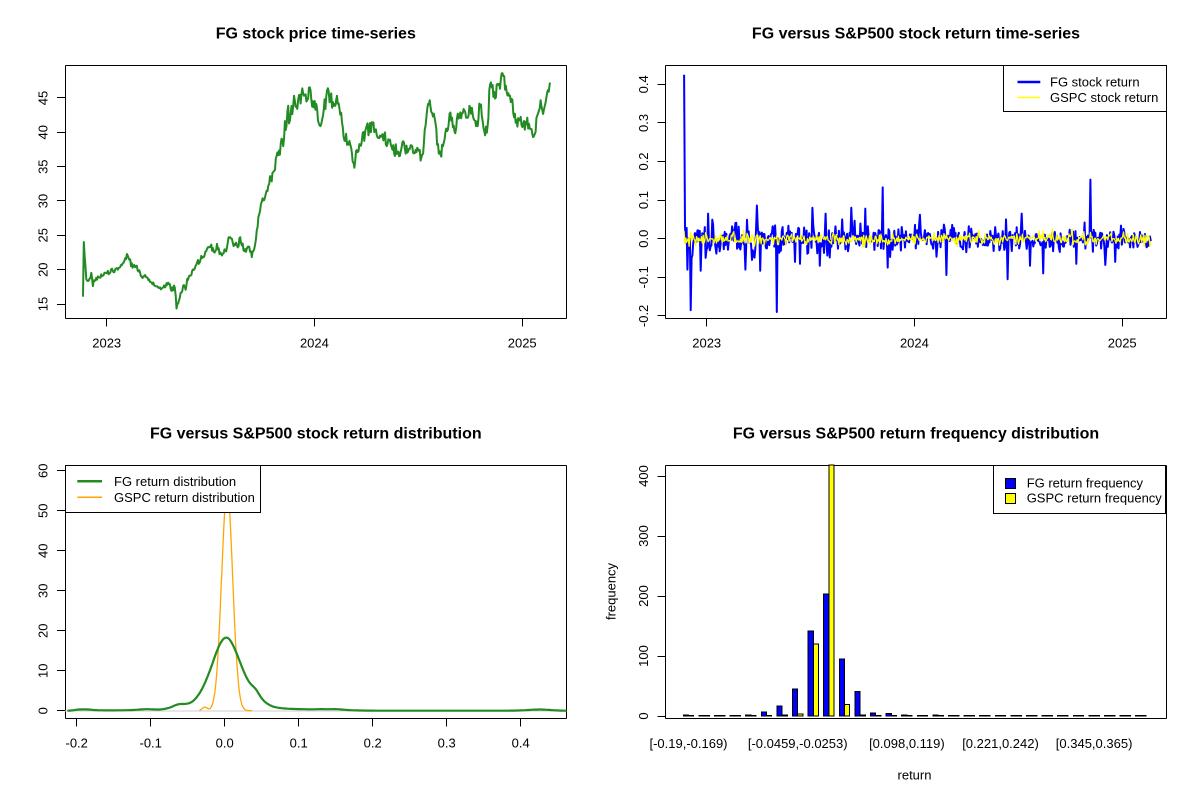 This screenshot has width=1200, height=805. What do you see at coordinates (316, 34) in the screenshot?
I see `svg-text: FG stock price time-series` at bounding box center [316, 34].